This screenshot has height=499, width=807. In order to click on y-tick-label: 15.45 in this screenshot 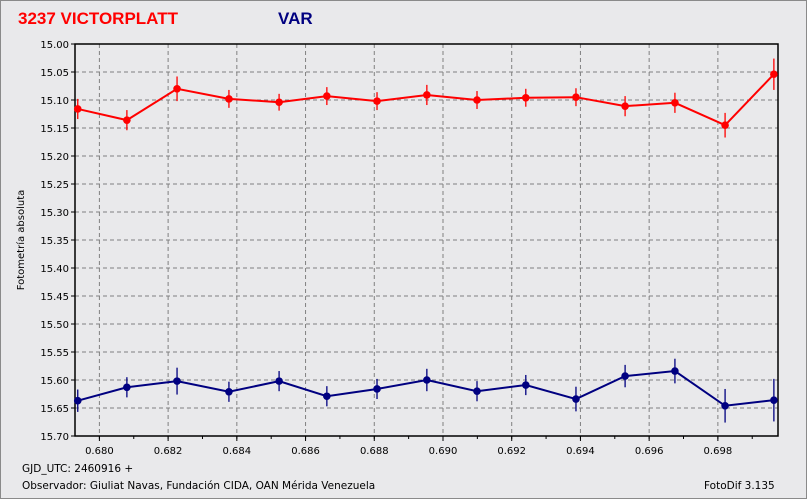, I will do `click(54, 297)`.